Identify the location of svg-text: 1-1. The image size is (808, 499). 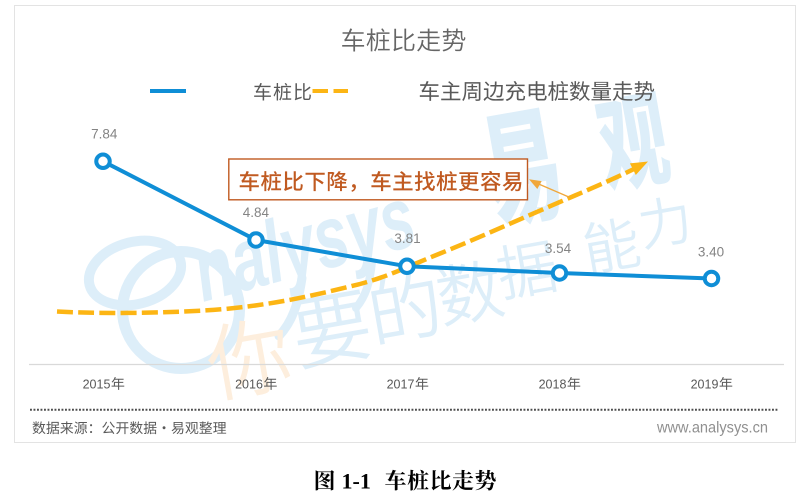
(356, 481).